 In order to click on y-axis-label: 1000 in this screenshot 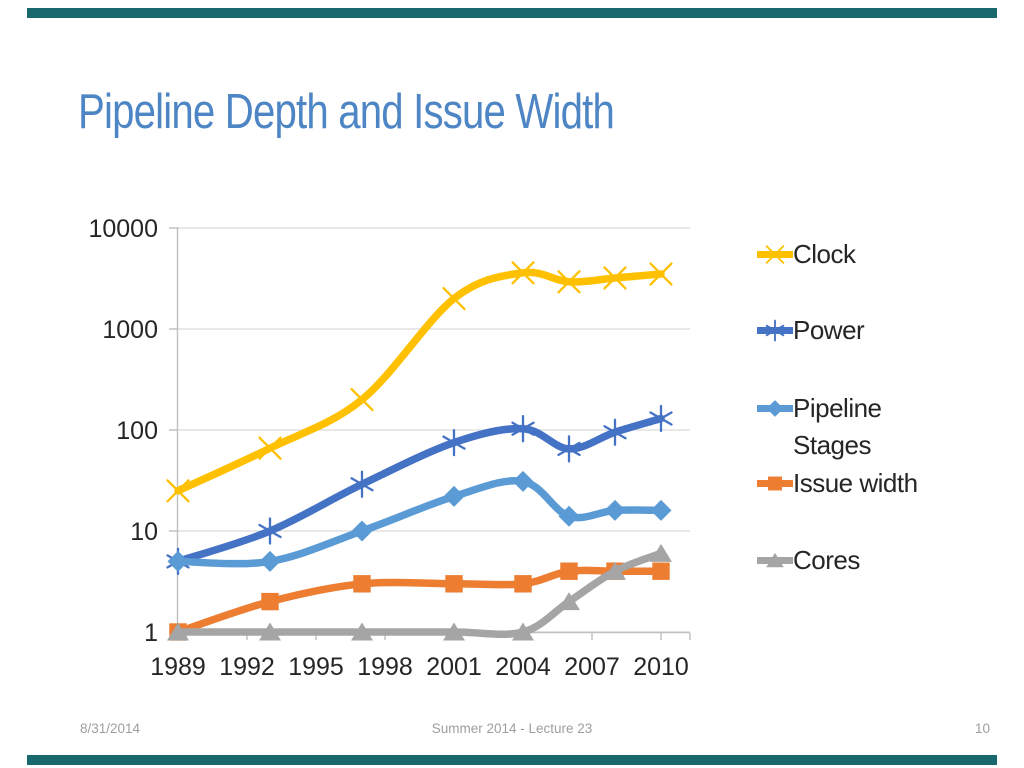, I will do `click(130, 330)`.